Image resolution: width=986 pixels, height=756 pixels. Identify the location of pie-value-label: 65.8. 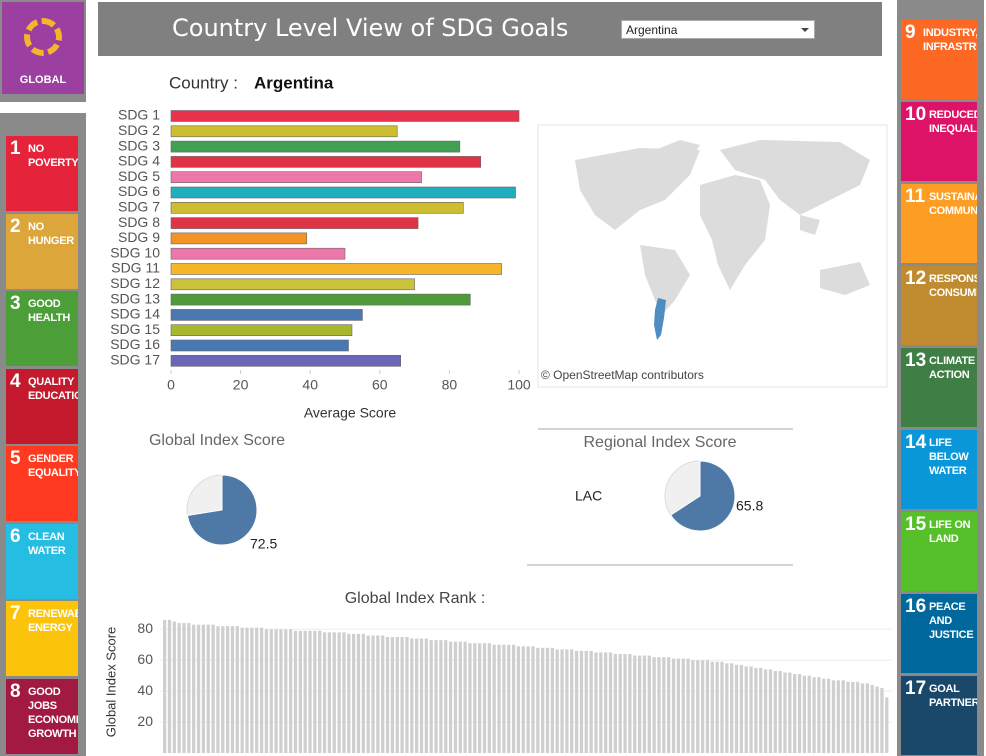
(749, 506).